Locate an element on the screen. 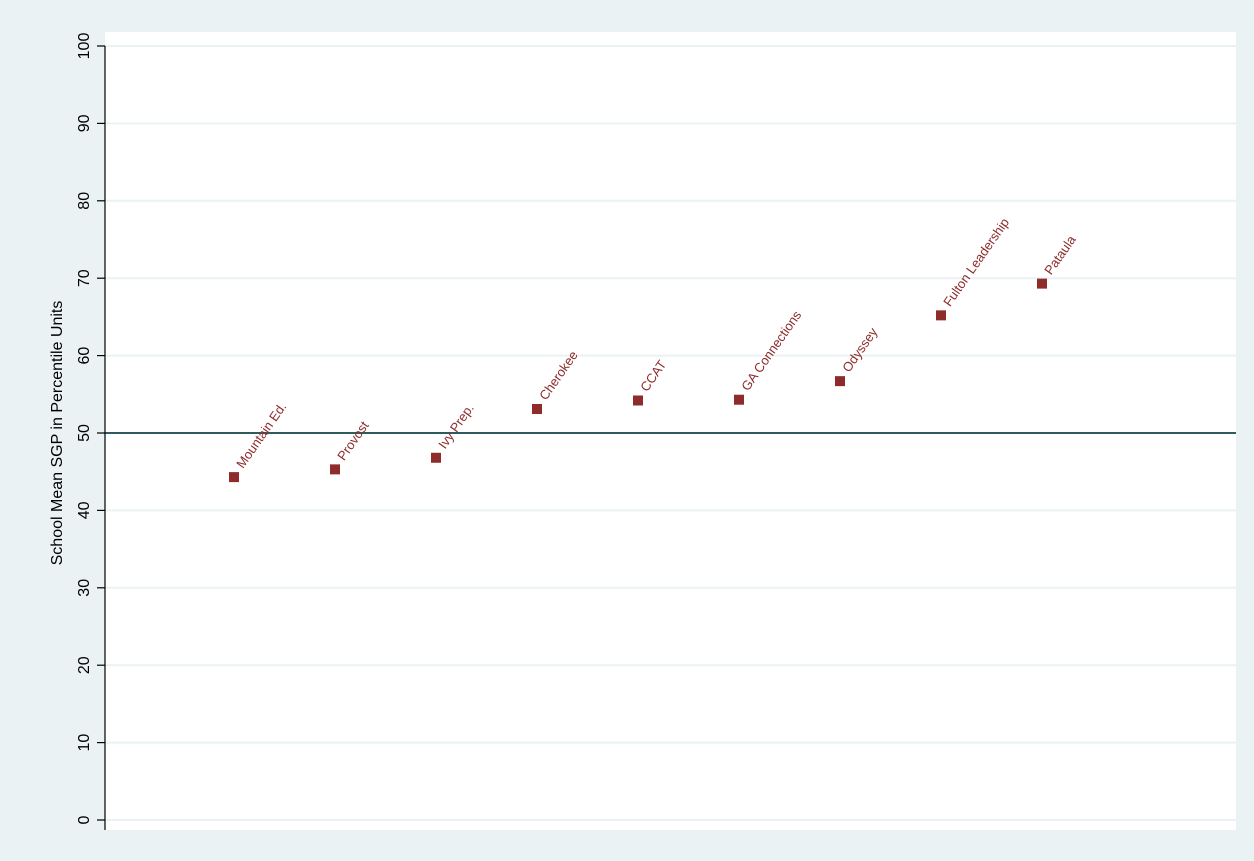 This screenshot has width=1254, height=861. y-tick-label: 40 is located at coordinates (84, 510).